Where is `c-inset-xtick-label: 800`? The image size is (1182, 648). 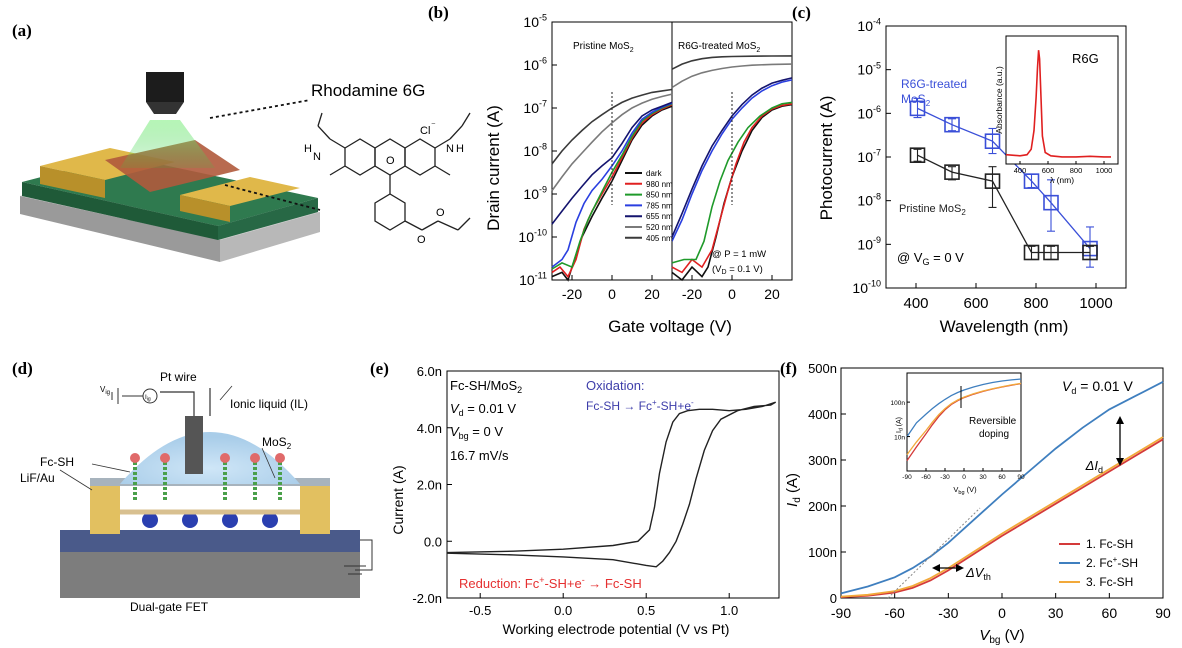 c-inset-xtick-label: 800 is located at coordinates (1076, 170).